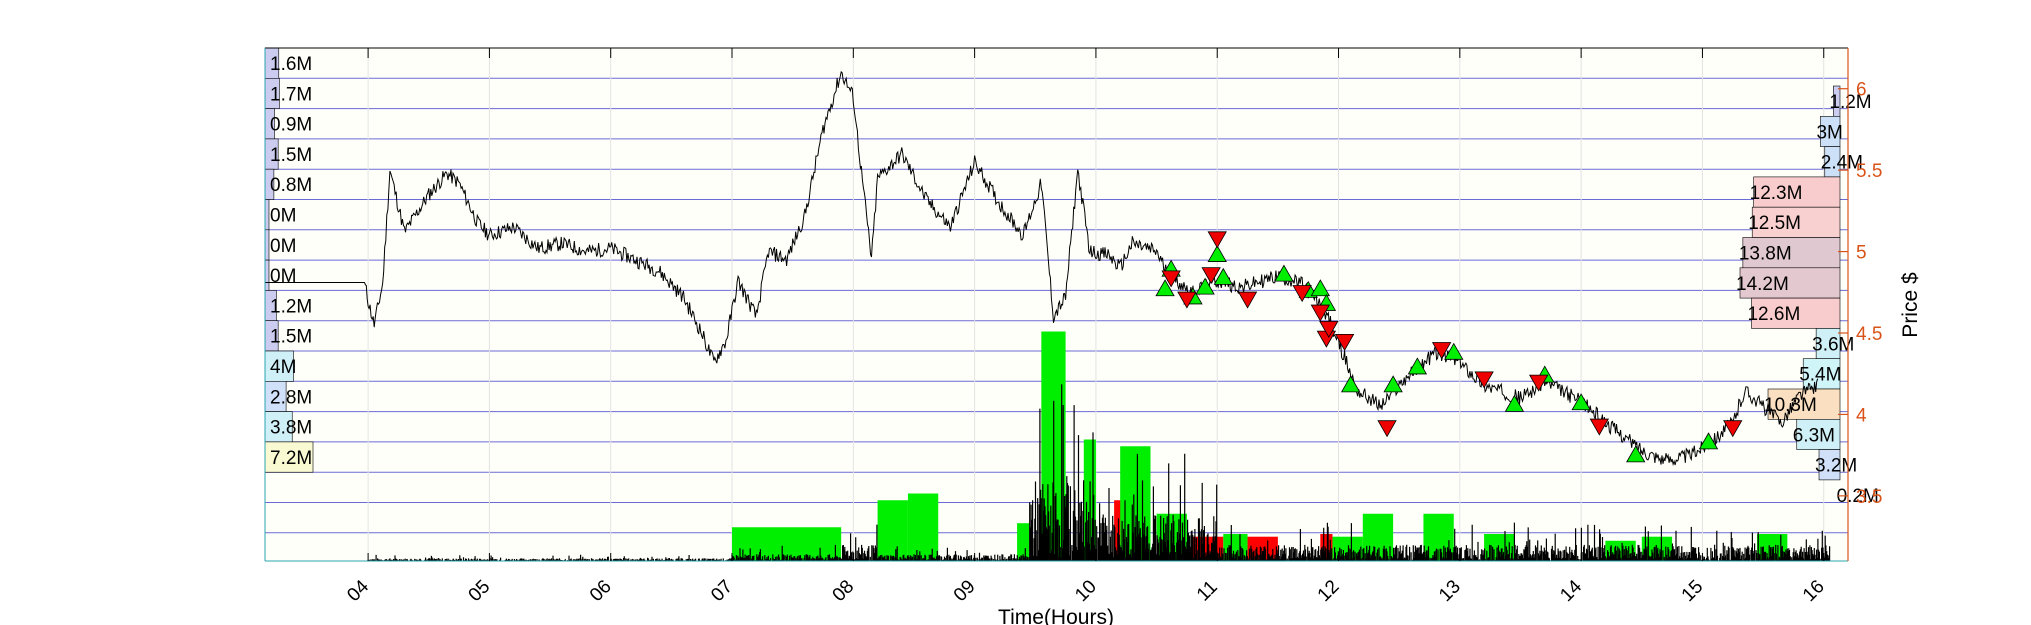 Image resolution: width=2031 pixels, height=625 pixels. I want to click on left-profile-label: 0.9M, so click(291, 125).